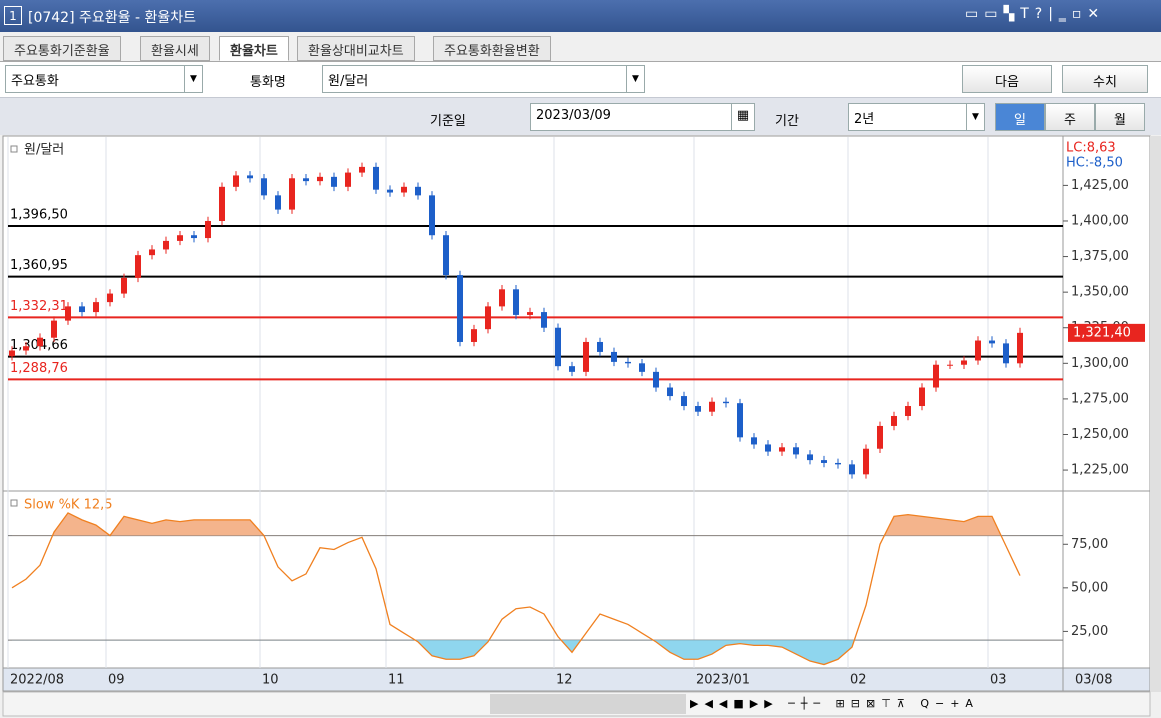 This screenshot has width=1161, height=718. What do you see at coordinates (1094, 163) in the screenshot?
I see `hc-label: HC:-8,50` at bounding box center [1094, 163].